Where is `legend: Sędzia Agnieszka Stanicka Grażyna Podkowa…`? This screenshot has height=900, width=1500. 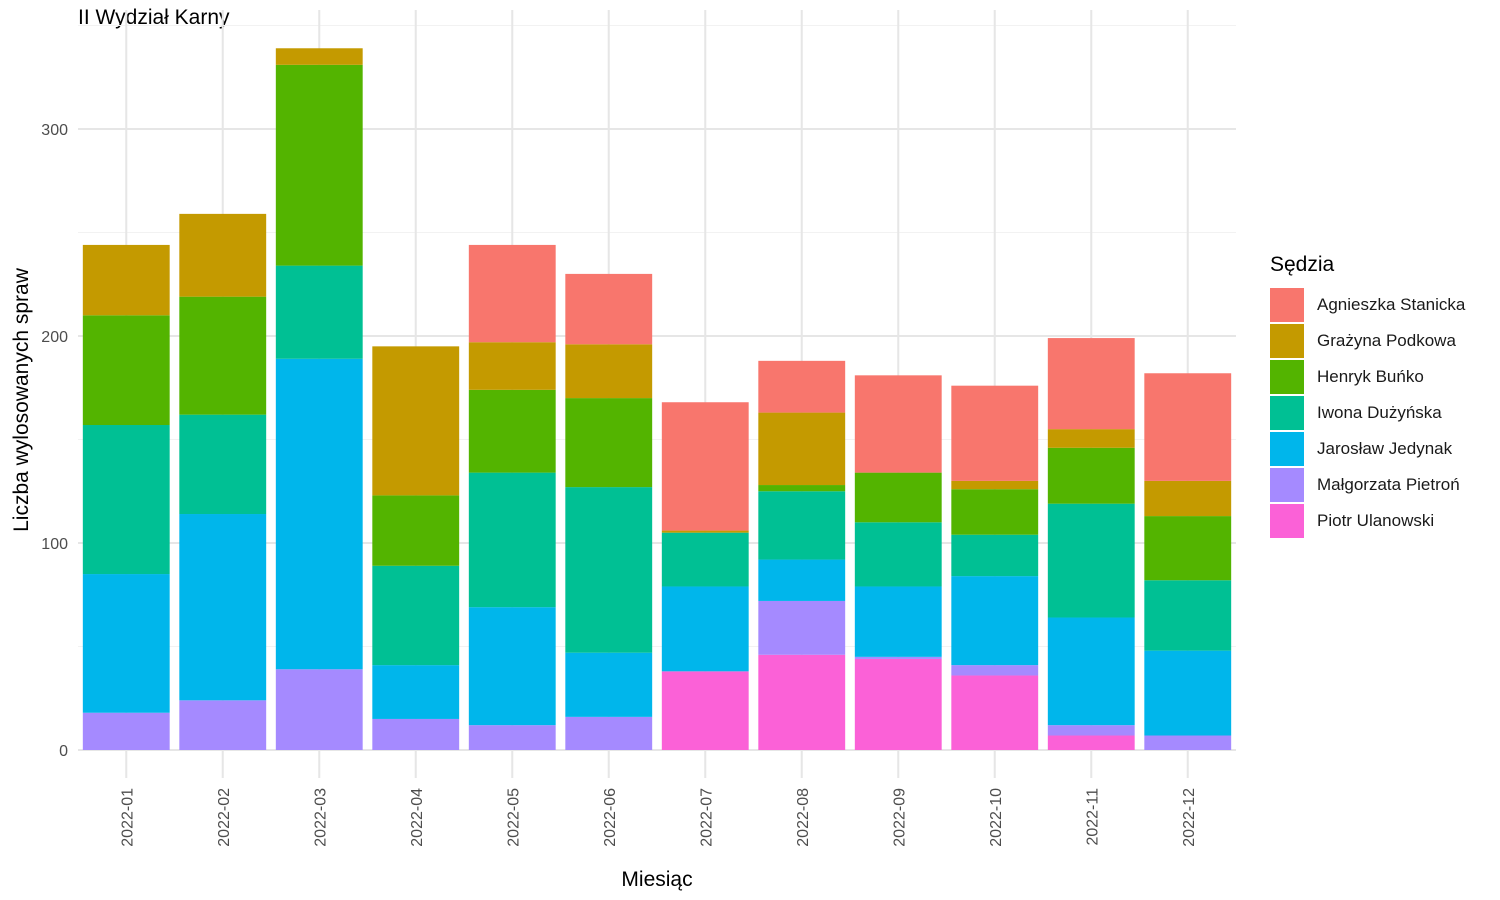 legend: Sędzia Agnieszka Stanicka Grażyna Podkowa… is located at coordinates (1367, 396).